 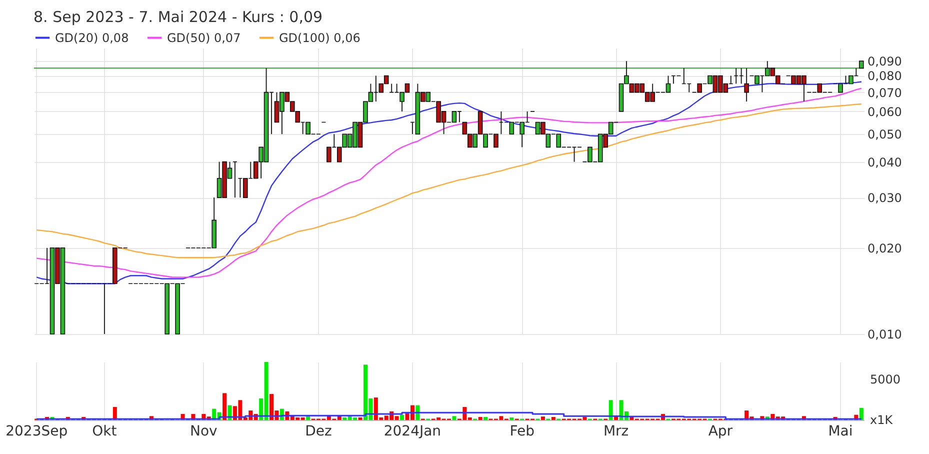 What do you see at coordinates (105, 432) in the screenshot?
I see `x-tick-label: Okt` at bounding box center [105, 432].